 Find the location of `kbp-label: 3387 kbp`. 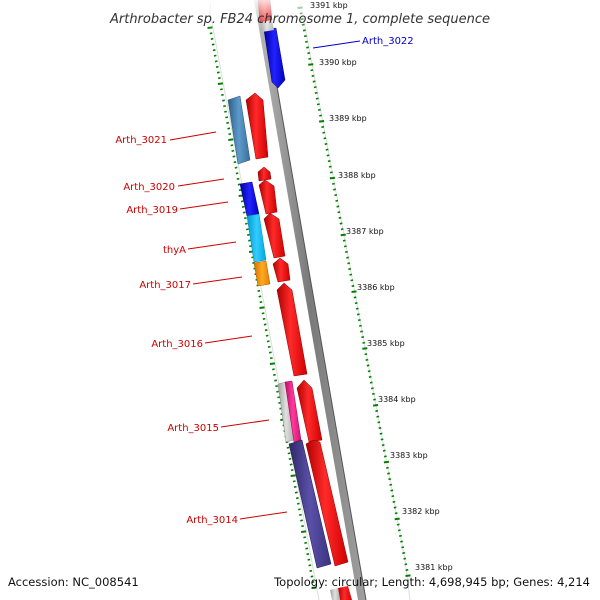

kbp-label: 3387 kbp is located at coordinates (365, 231).